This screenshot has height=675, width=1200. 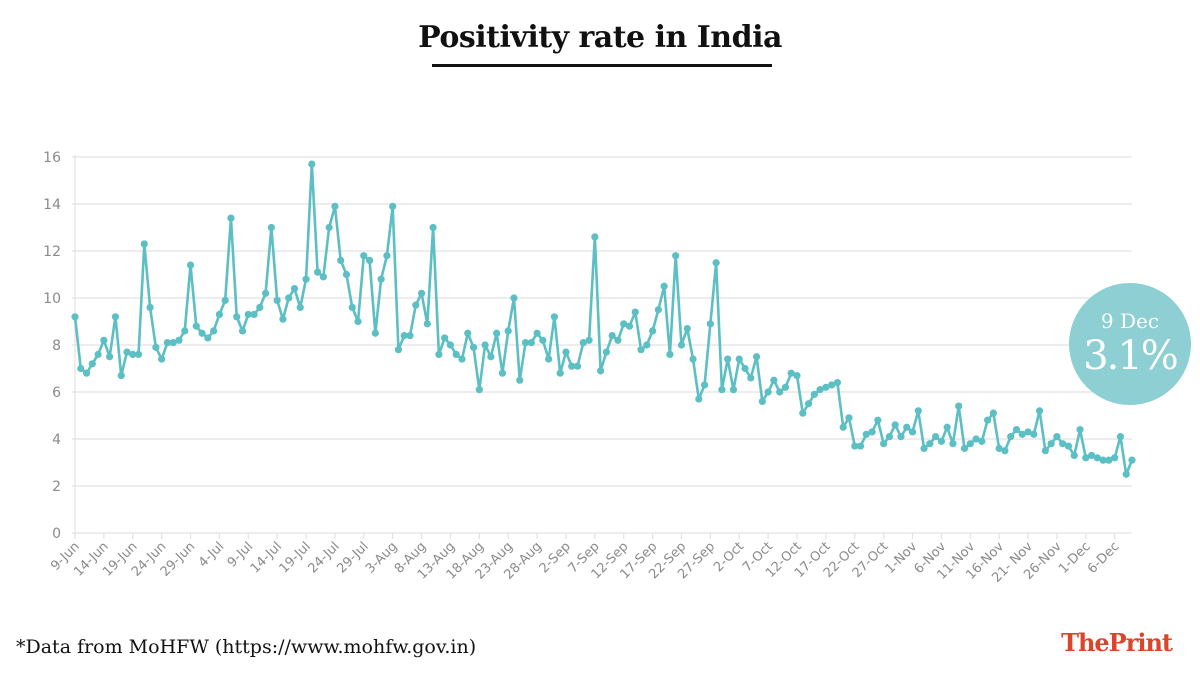 What do you see at coordinates (211, 554) in the screenshot?
I see `x-tick-label: 4-Jul` at bounding box center [211, 554].